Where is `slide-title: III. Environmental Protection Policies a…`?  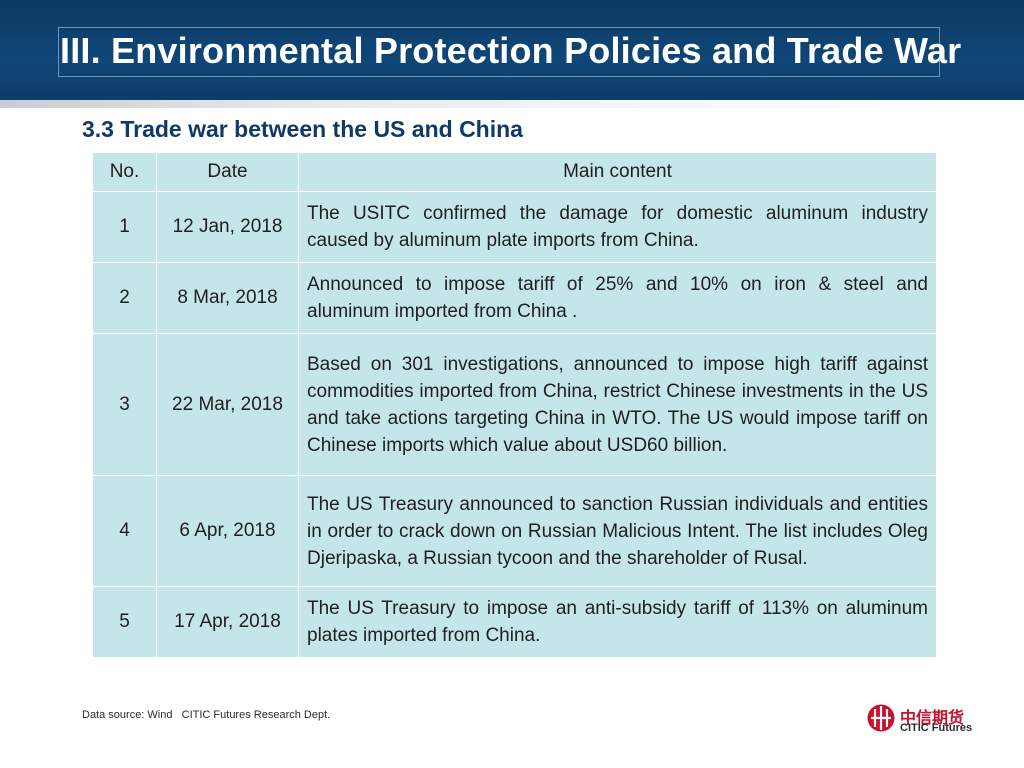
slide-title: III. Environmental Protection Policies a… is located at coordinates (511, 50).